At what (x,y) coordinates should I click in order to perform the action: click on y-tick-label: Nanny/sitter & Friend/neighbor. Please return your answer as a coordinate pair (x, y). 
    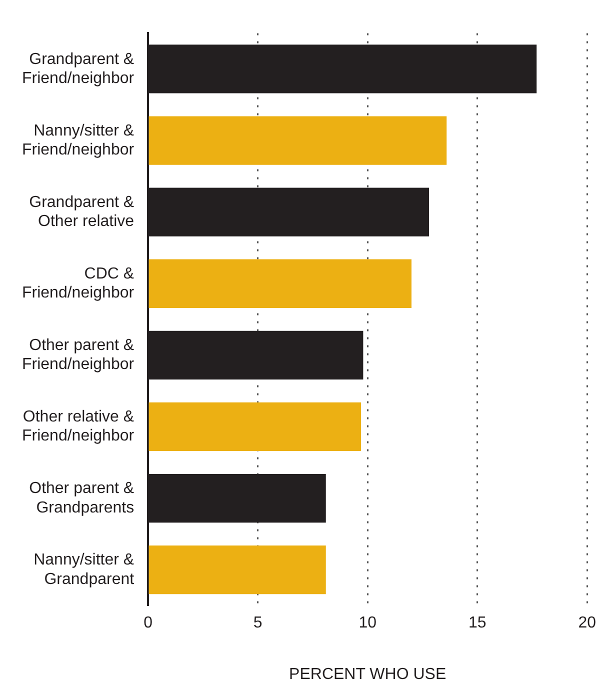
    Looking at the image, I should click on (78, 140).